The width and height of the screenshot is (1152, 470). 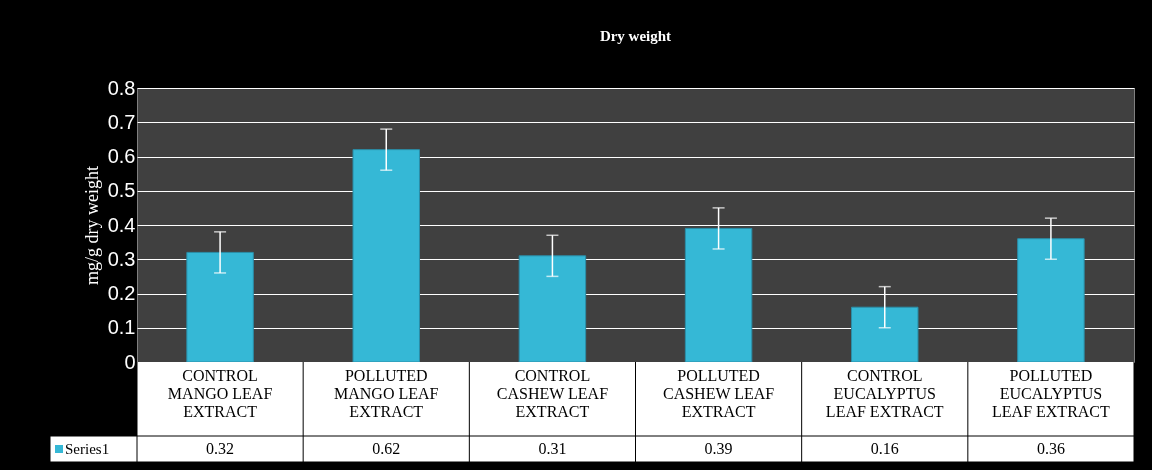 I want to click on y-tick-label: 0.1, so click(x=121, y=327).